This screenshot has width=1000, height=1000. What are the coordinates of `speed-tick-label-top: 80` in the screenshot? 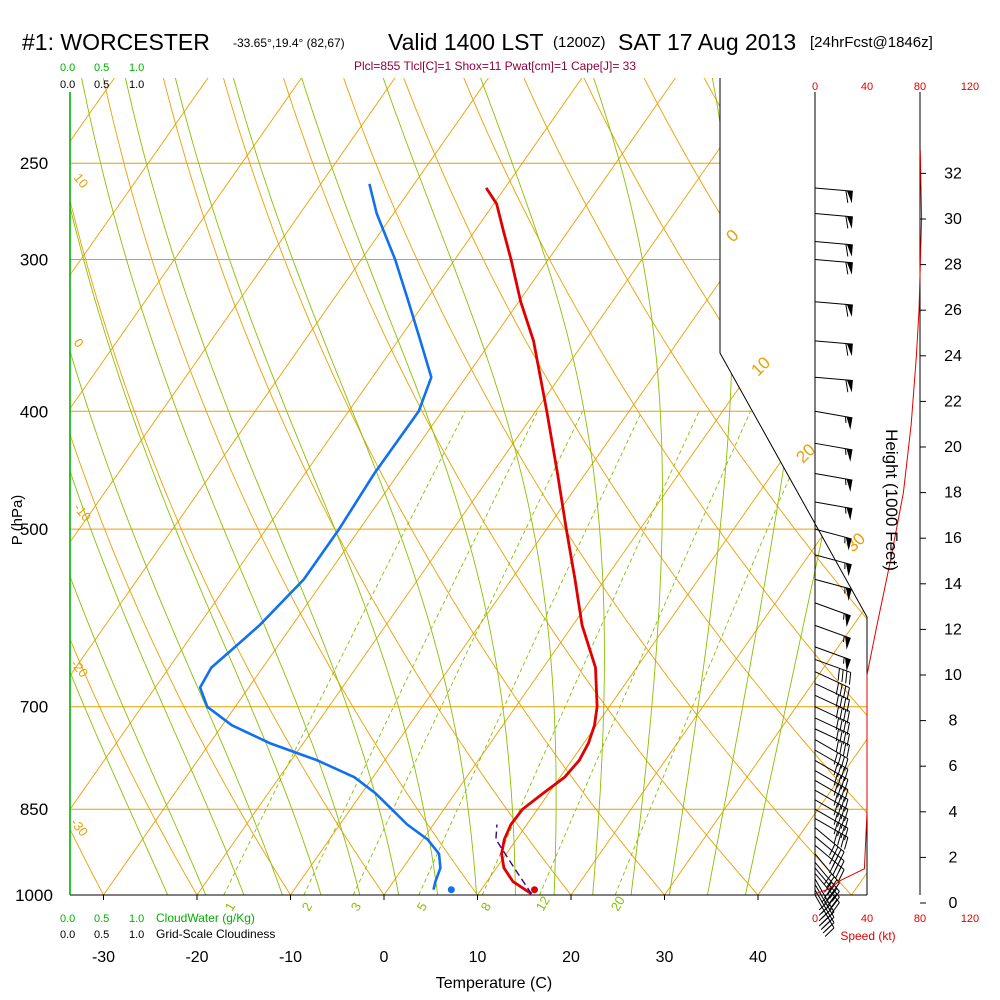 It's located at (920, 87).